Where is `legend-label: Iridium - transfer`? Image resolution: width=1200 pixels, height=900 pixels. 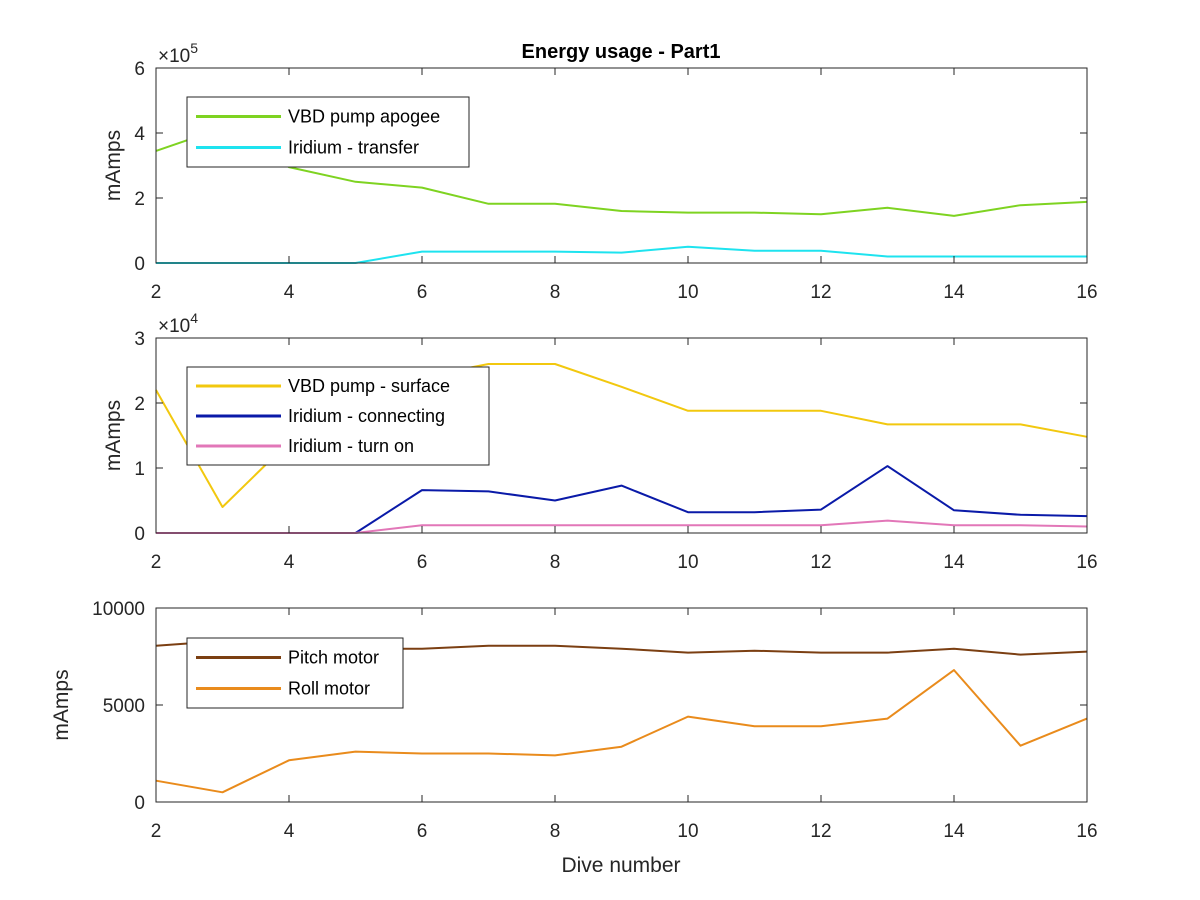 legend-label: Iridium - transfer is located at coordinates (353, 148).